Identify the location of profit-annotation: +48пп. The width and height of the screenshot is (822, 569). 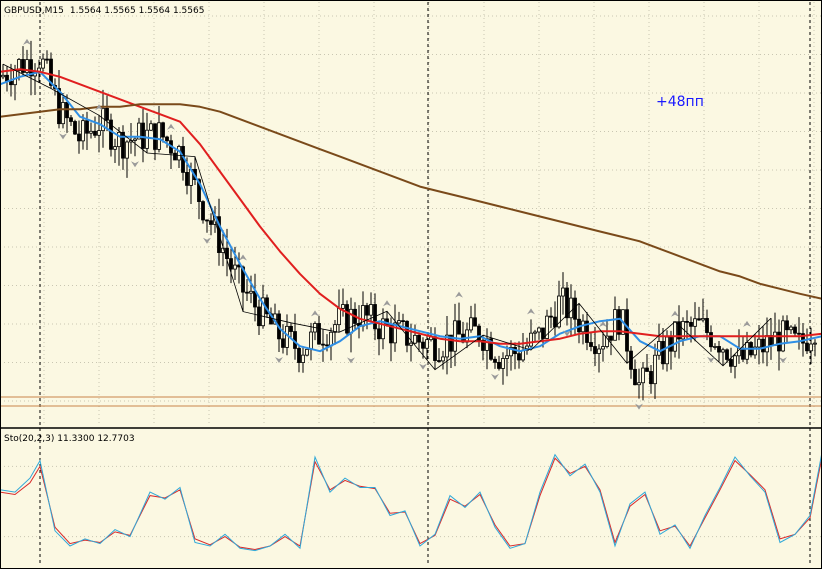
(680, 102).